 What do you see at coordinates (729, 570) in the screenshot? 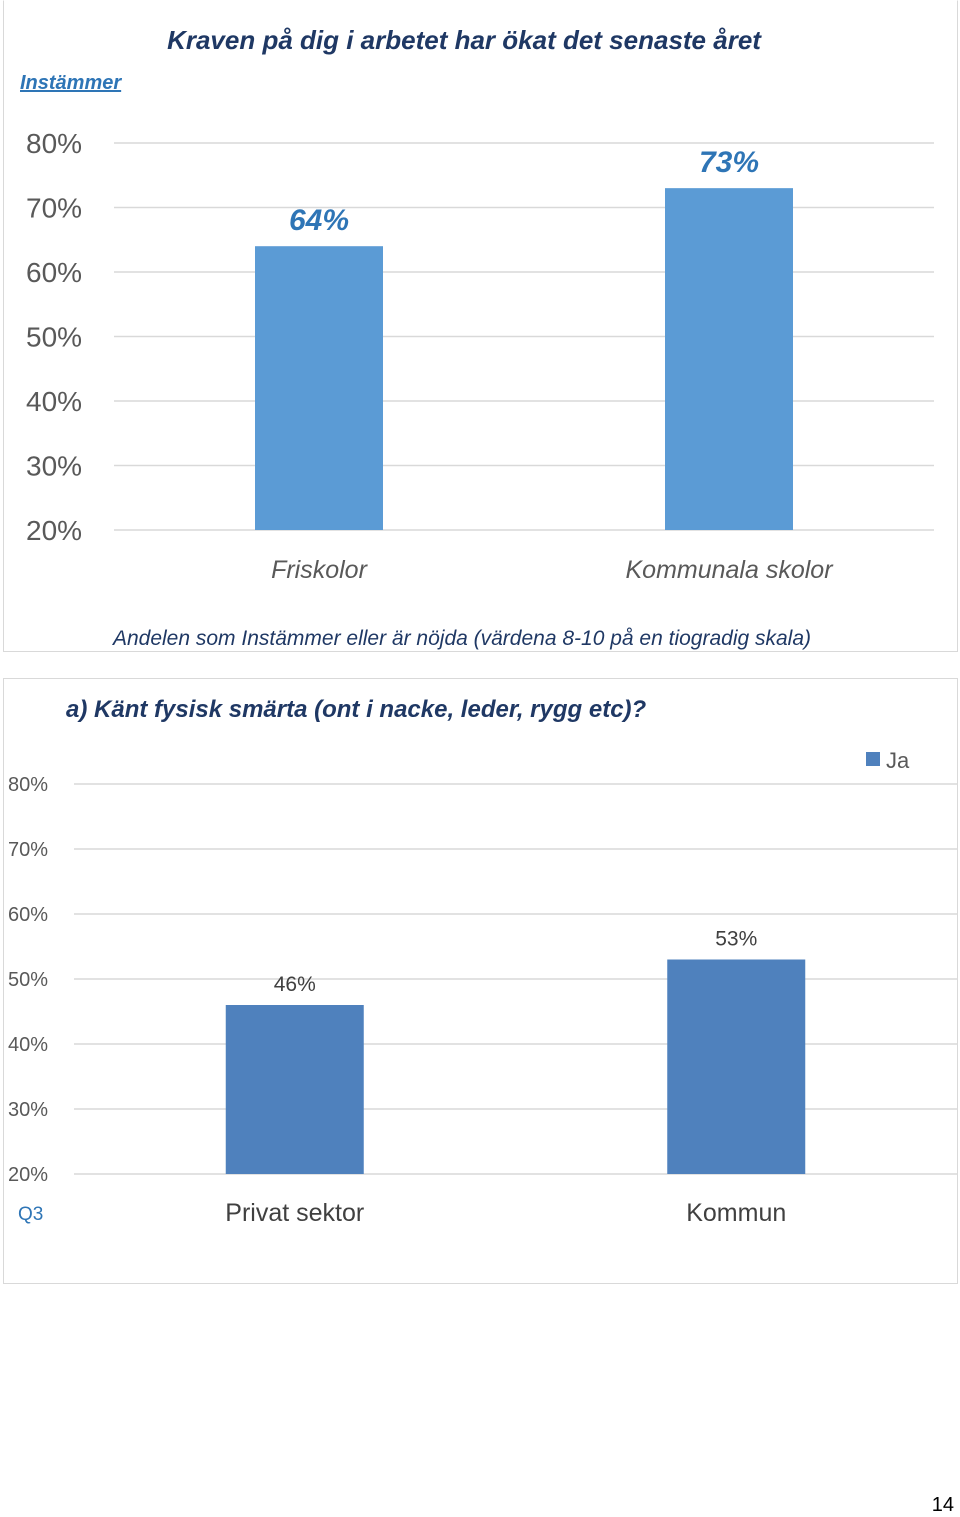
I see `chart1-category-label: Kommunala skolor` at bounding box center [729, 570].